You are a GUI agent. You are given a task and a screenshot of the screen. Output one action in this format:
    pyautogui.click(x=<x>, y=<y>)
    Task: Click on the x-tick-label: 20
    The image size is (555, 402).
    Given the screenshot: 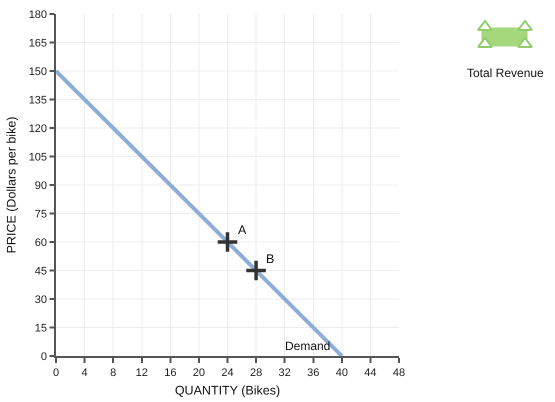 What is the action you would take?
    pyautogui.click(x=199, y=372)
    